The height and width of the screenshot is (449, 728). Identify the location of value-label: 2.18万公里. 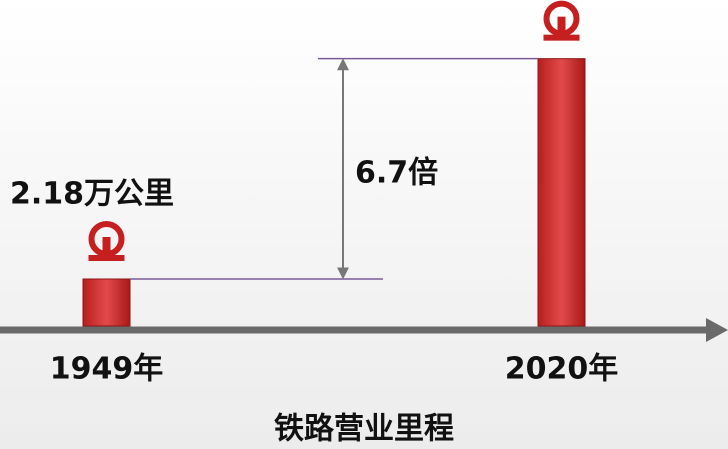
(92, 194).